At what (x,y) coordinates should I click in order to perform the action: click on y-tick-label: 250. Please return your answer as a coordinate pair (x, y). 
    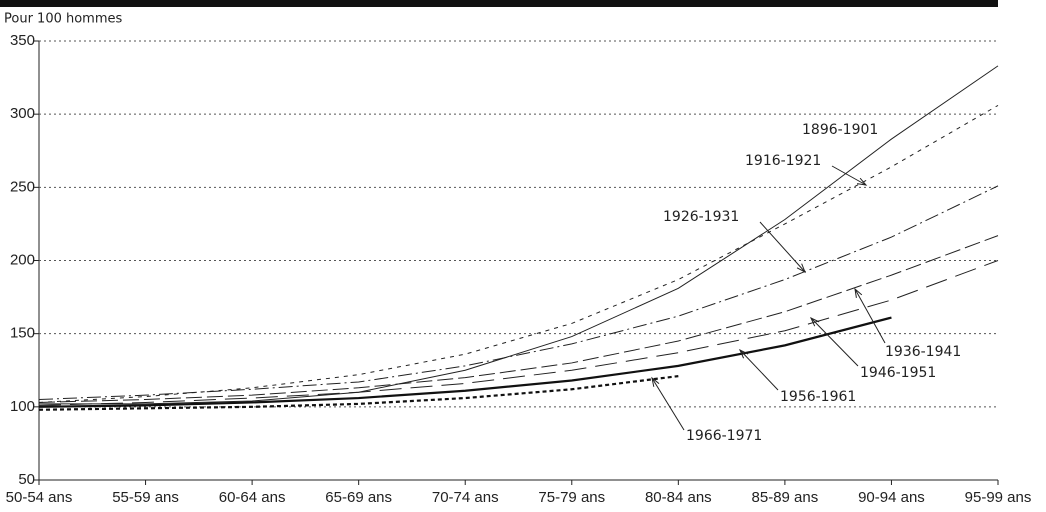
    Looking at the image, I should click on (22, 186).